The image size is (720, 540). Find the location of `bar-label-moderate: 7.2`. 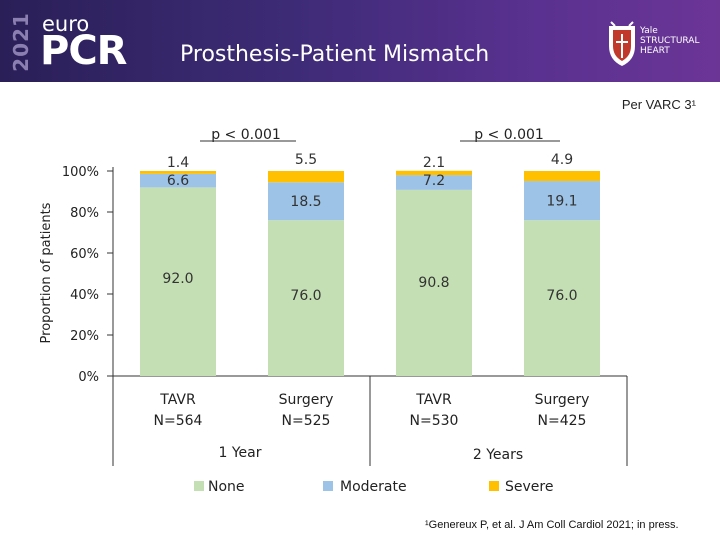

bar-label-moderate: 7.2 is located at coordinates (434, 181).